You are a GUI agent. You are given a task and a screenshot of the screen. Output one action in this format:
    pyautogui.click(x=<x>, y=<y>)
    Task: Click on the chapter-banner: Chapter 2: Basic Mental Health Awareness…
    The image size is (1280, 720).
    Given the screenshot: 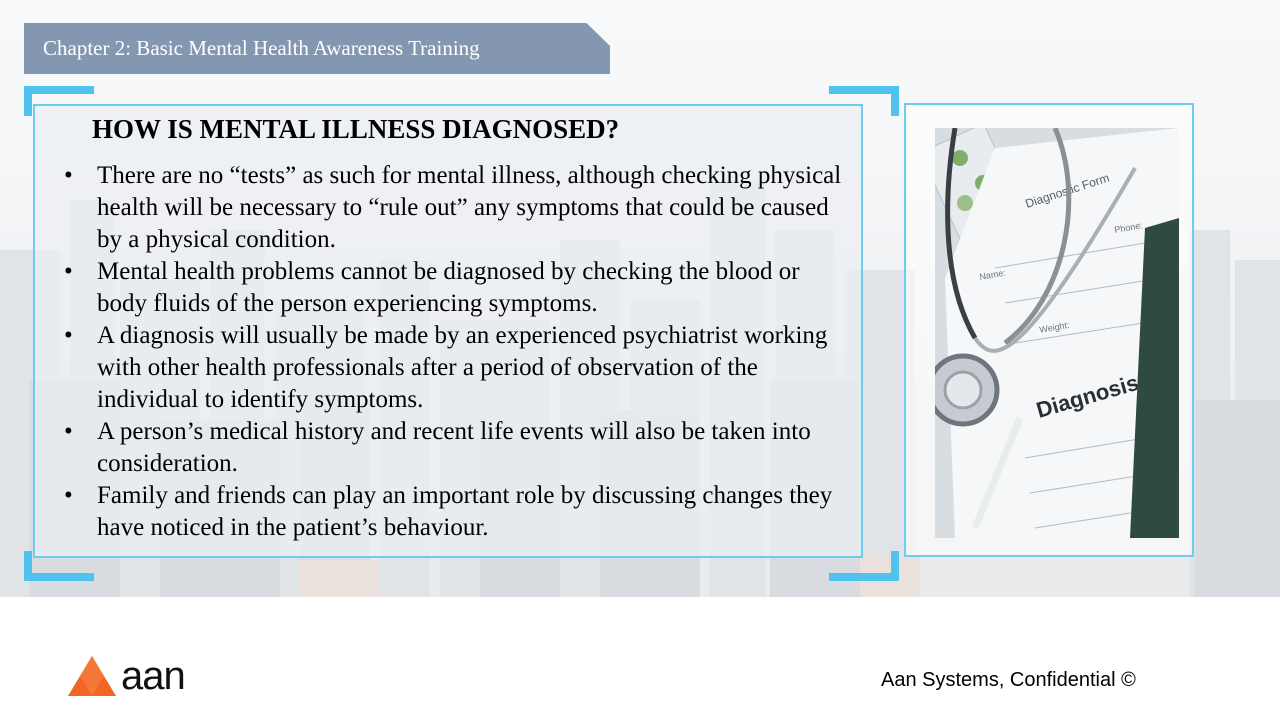 What is the action you would take?
    pyautogui.click(x=317, y=48)
    